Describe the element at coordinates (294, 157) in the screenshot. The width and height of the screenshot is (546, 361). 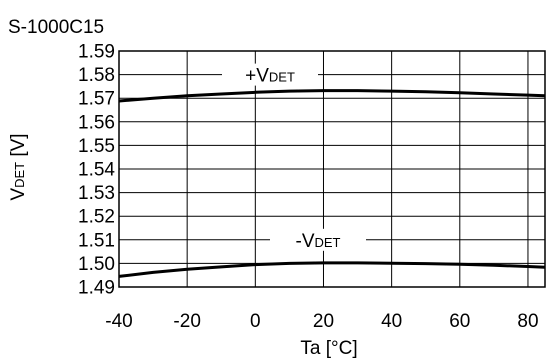
I see `series-labels: +VDET-VDET` at that location.